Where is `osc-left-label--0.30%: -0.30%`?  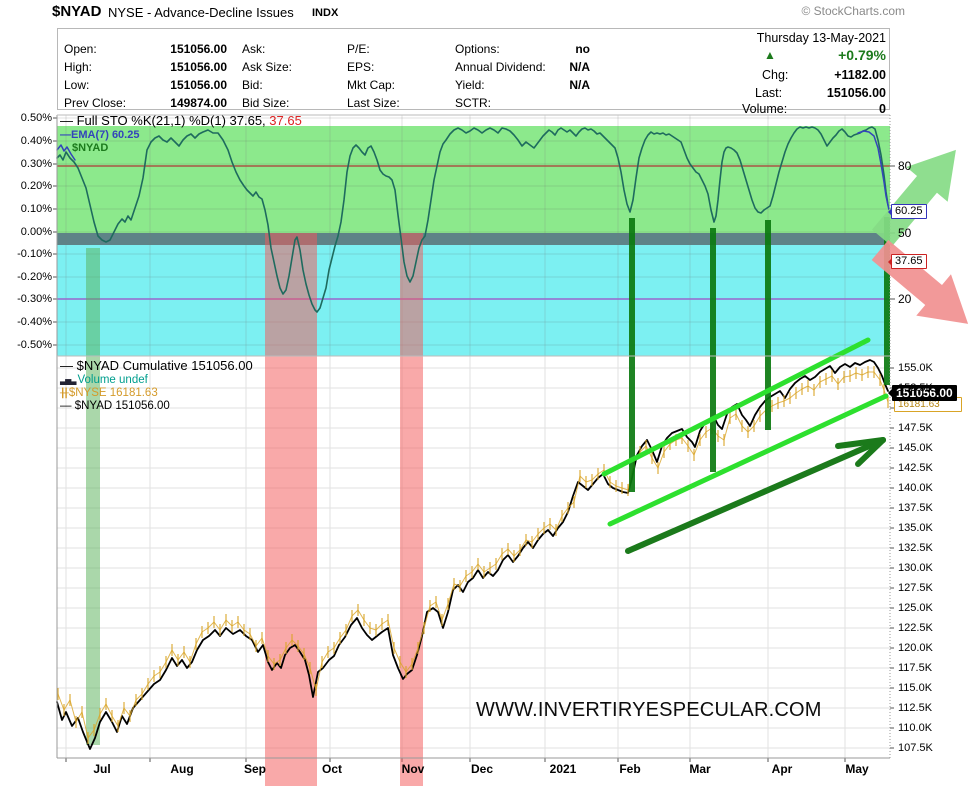
osc-left-label--0.30%: -0.30% is located at coordinates (34, 299).